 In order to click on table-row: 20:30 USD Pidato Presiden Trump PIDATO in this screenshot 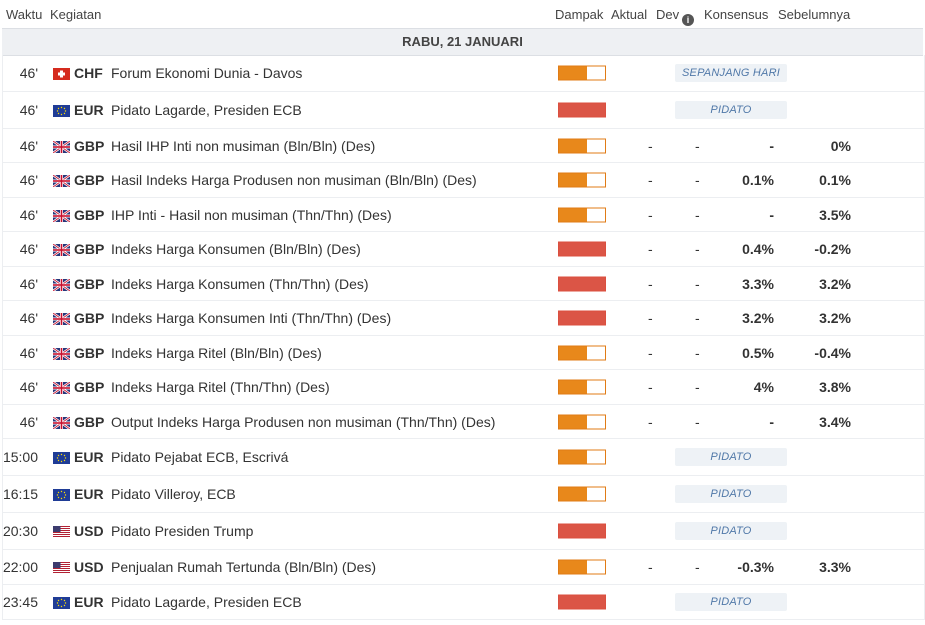, I will do `click(463, 531)`.